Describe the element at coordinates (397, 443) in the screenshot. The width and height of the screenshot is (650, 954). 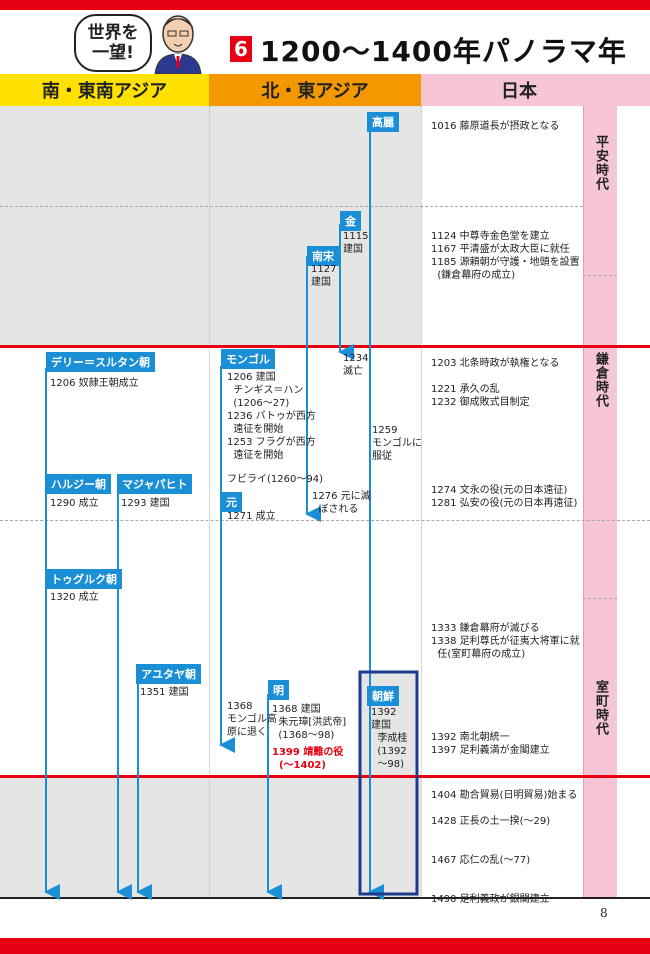
I see `note-goryeo-1259: 1259 モンゴルに 服従` at that location.